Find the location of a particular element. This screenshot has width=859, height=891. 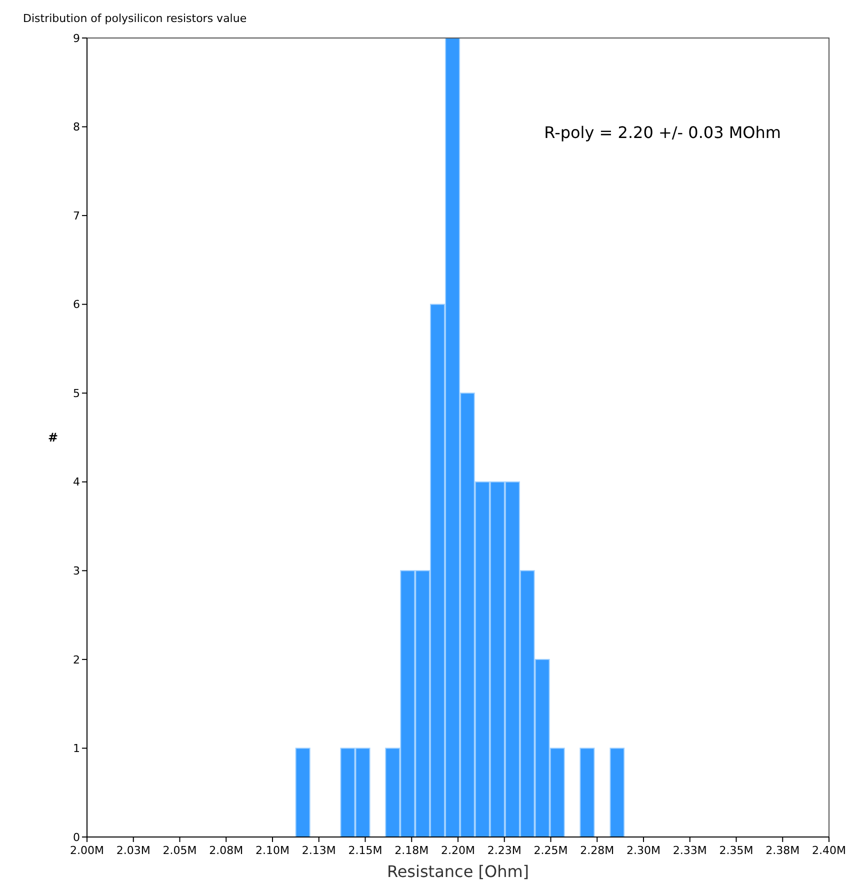

chart-title: Distribution of polysilicon resistors value is located at coordinates (135, 18).